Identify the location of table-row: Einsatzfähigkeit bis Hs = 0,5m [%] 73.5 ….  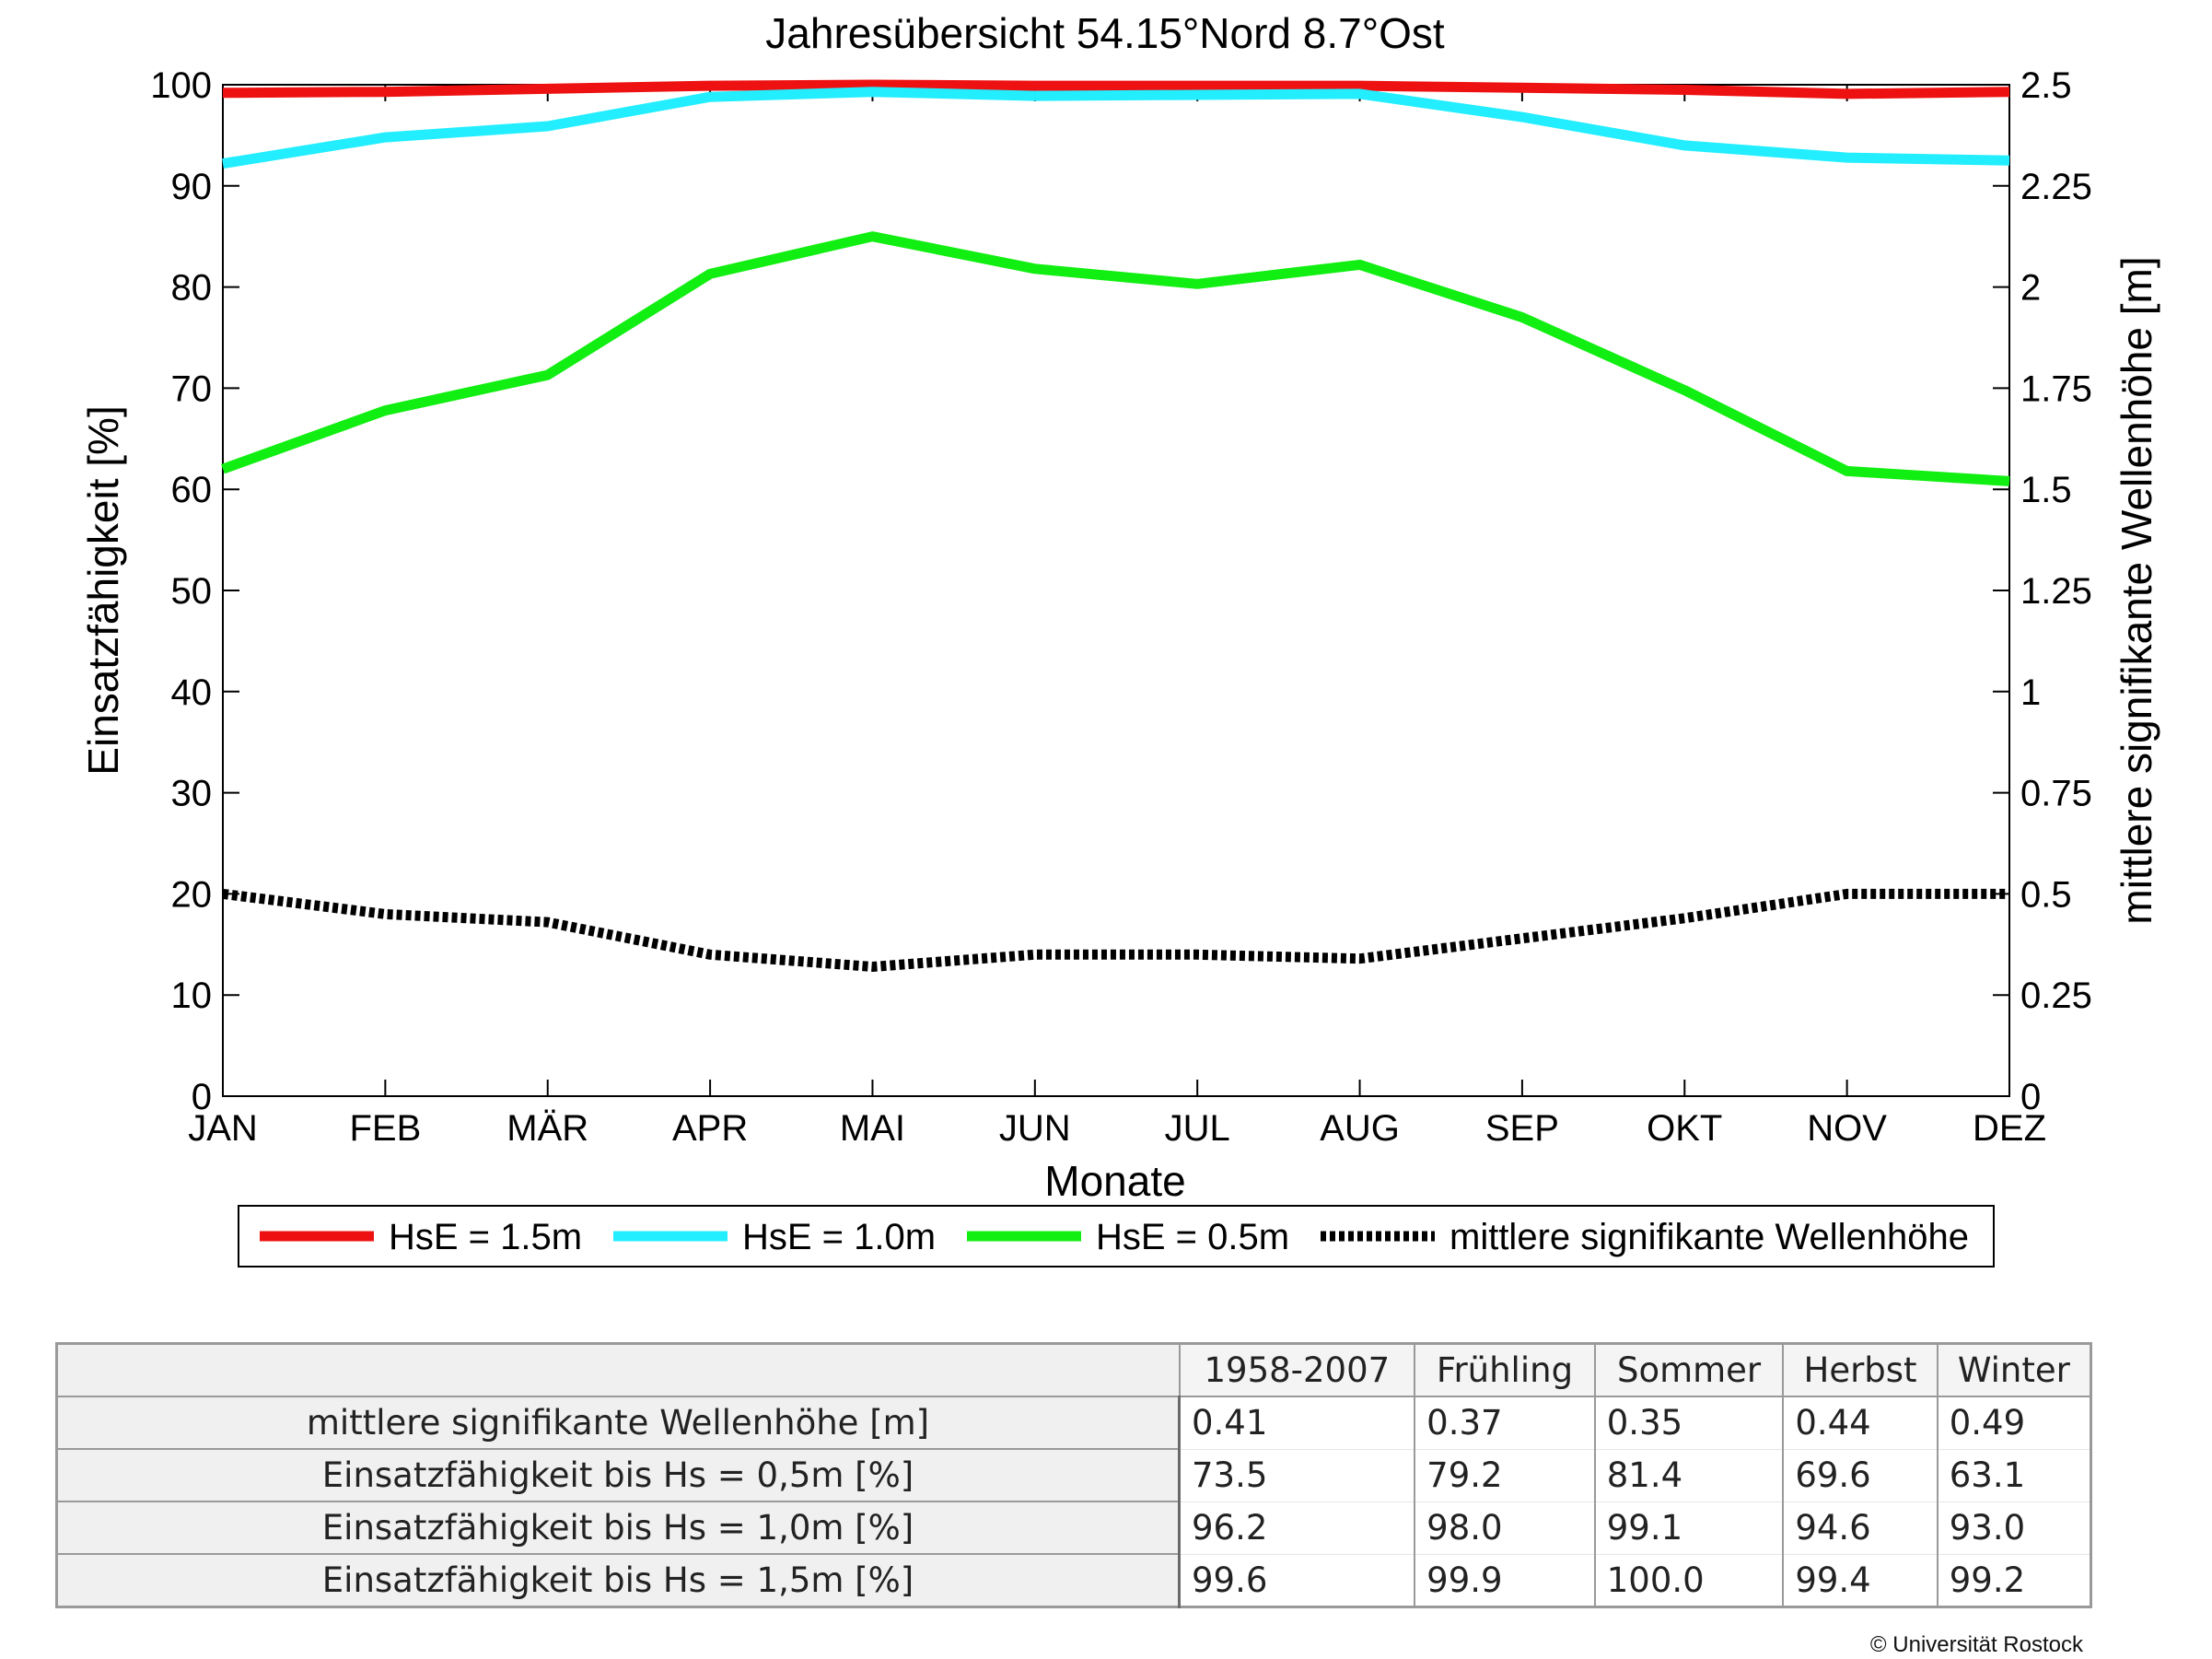
(1073, 1475).